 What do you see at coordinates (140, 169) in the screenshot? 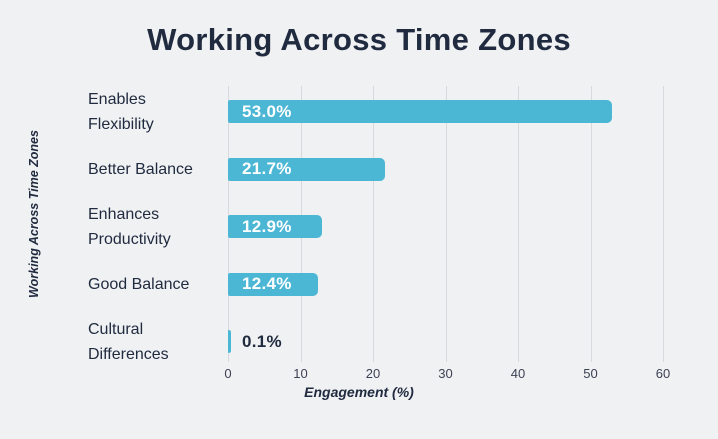
I see `category-label: Better Balance` at bounding box center [140, 169].